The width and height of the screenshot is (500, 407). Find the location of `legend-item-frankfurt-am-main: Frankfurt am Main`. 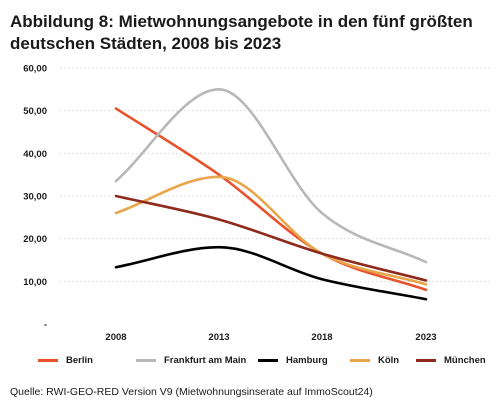

legend-item-frankfurt-am-main: Frankfurt am Main is located at coordinates (191, 360).